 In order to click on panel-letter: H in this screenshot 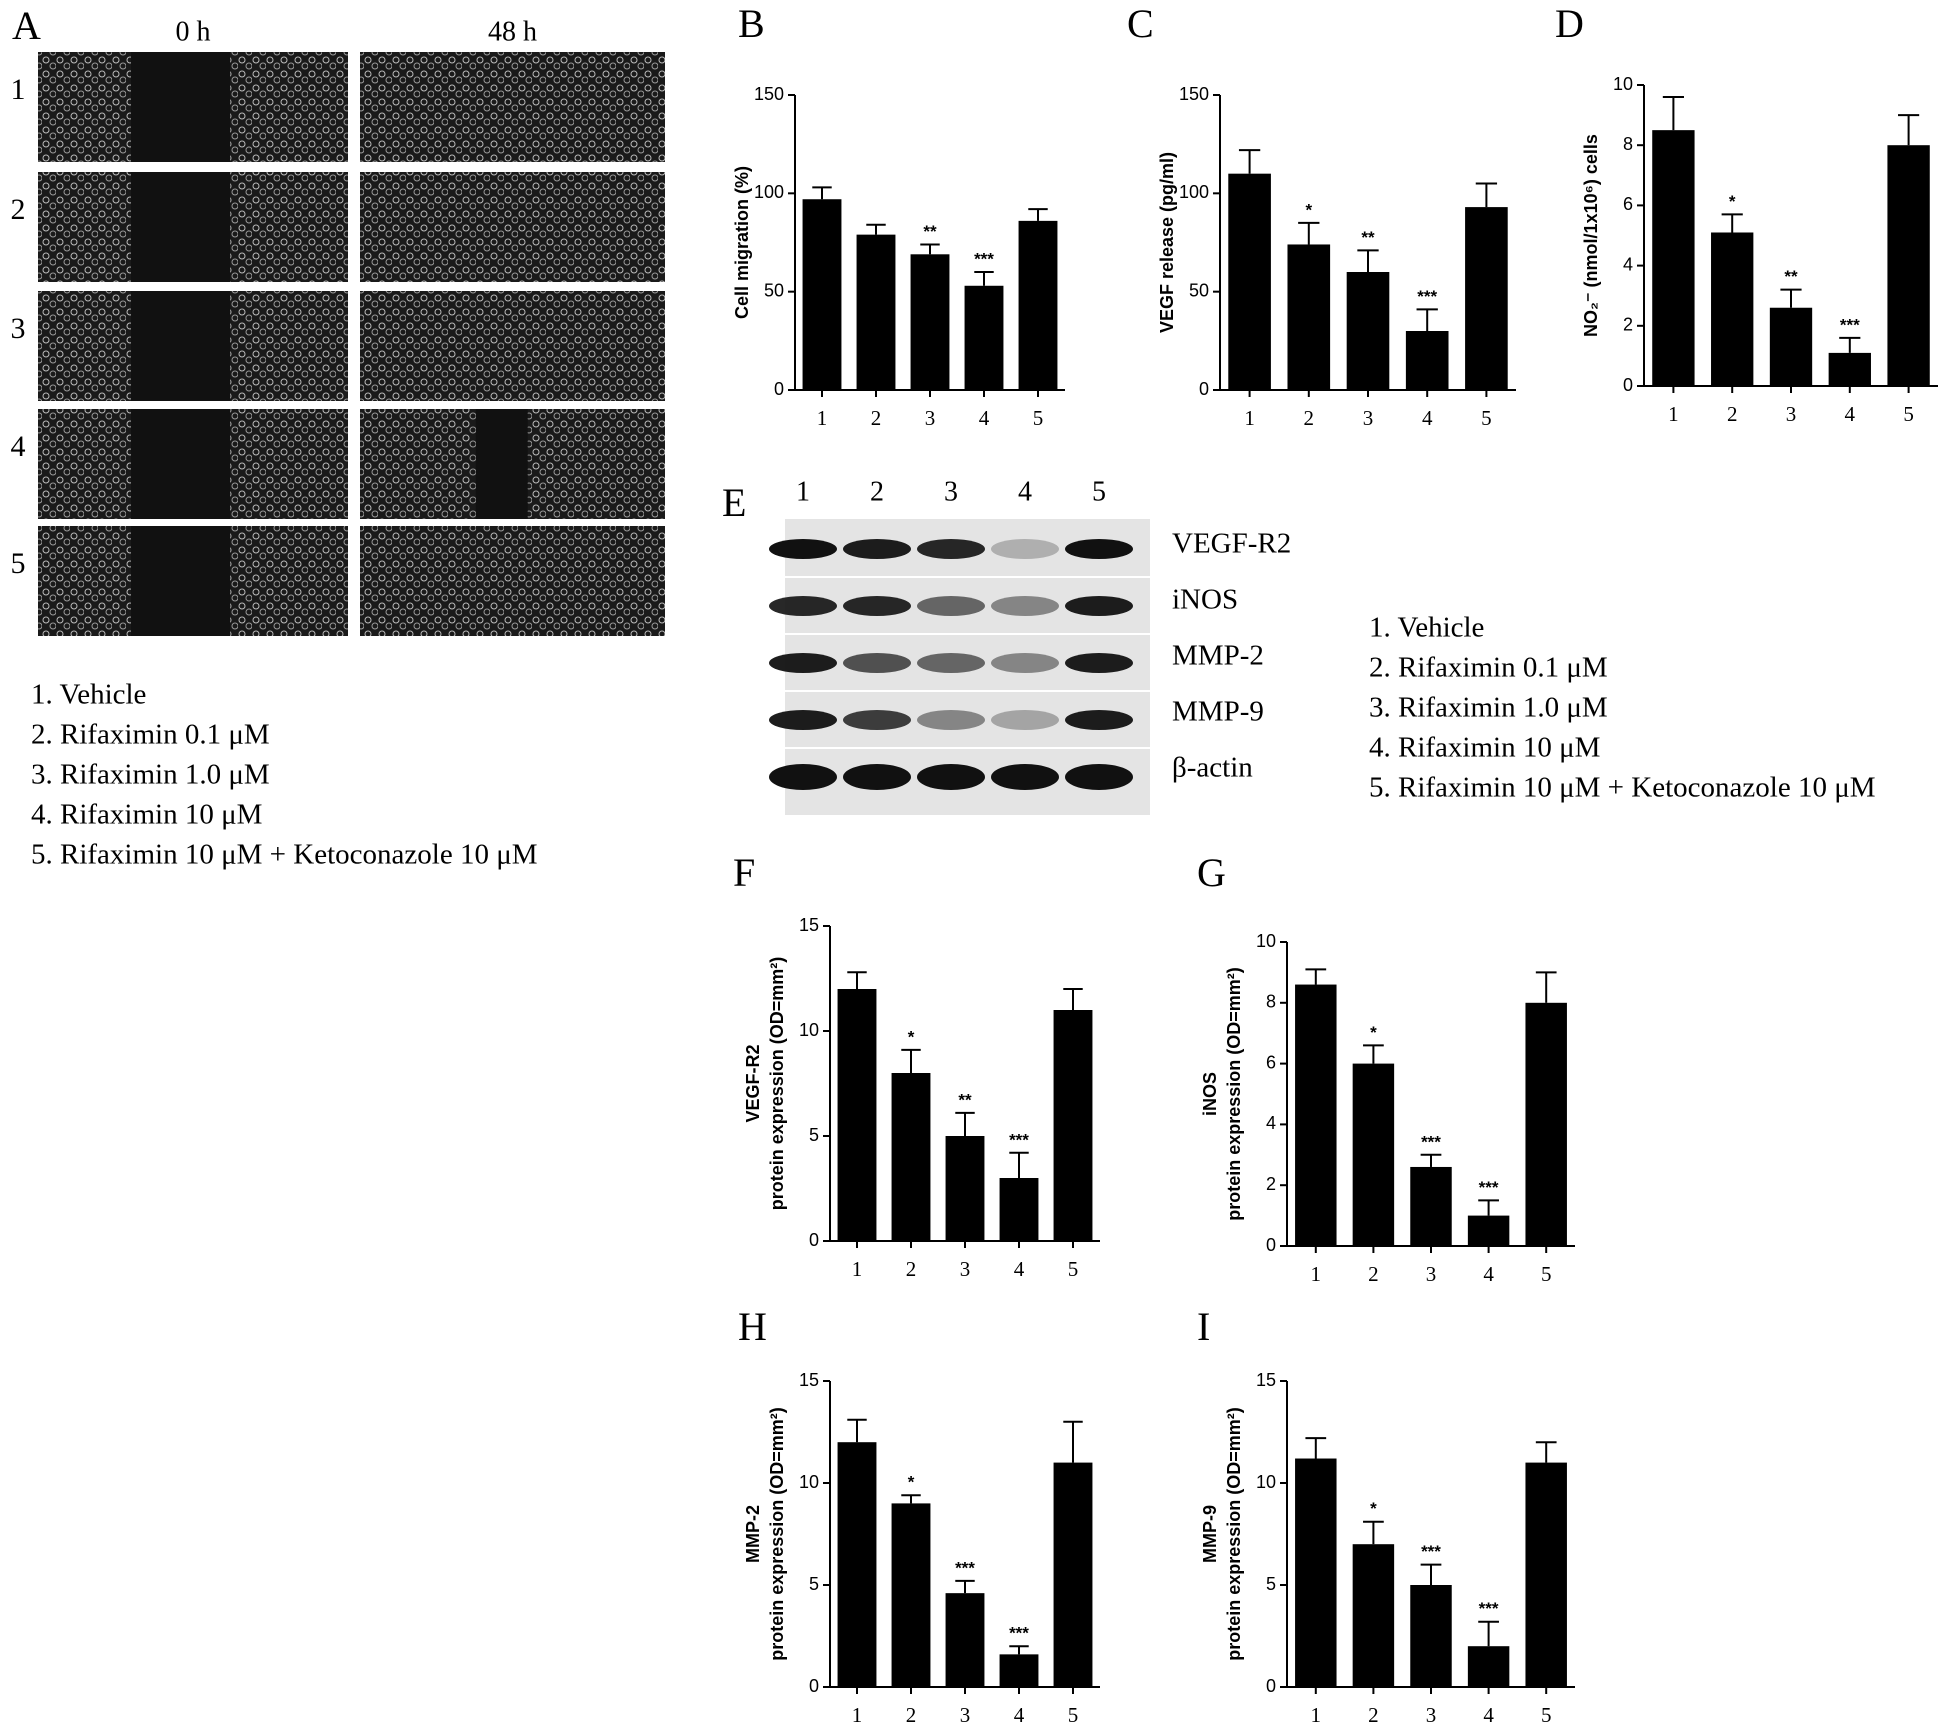, I will do `click(752, 1326)`.